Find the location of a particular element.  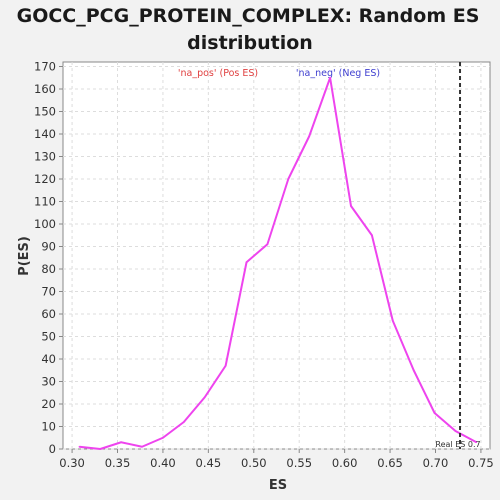

y-tick-label: 120 is located at coordinates (45, 179).